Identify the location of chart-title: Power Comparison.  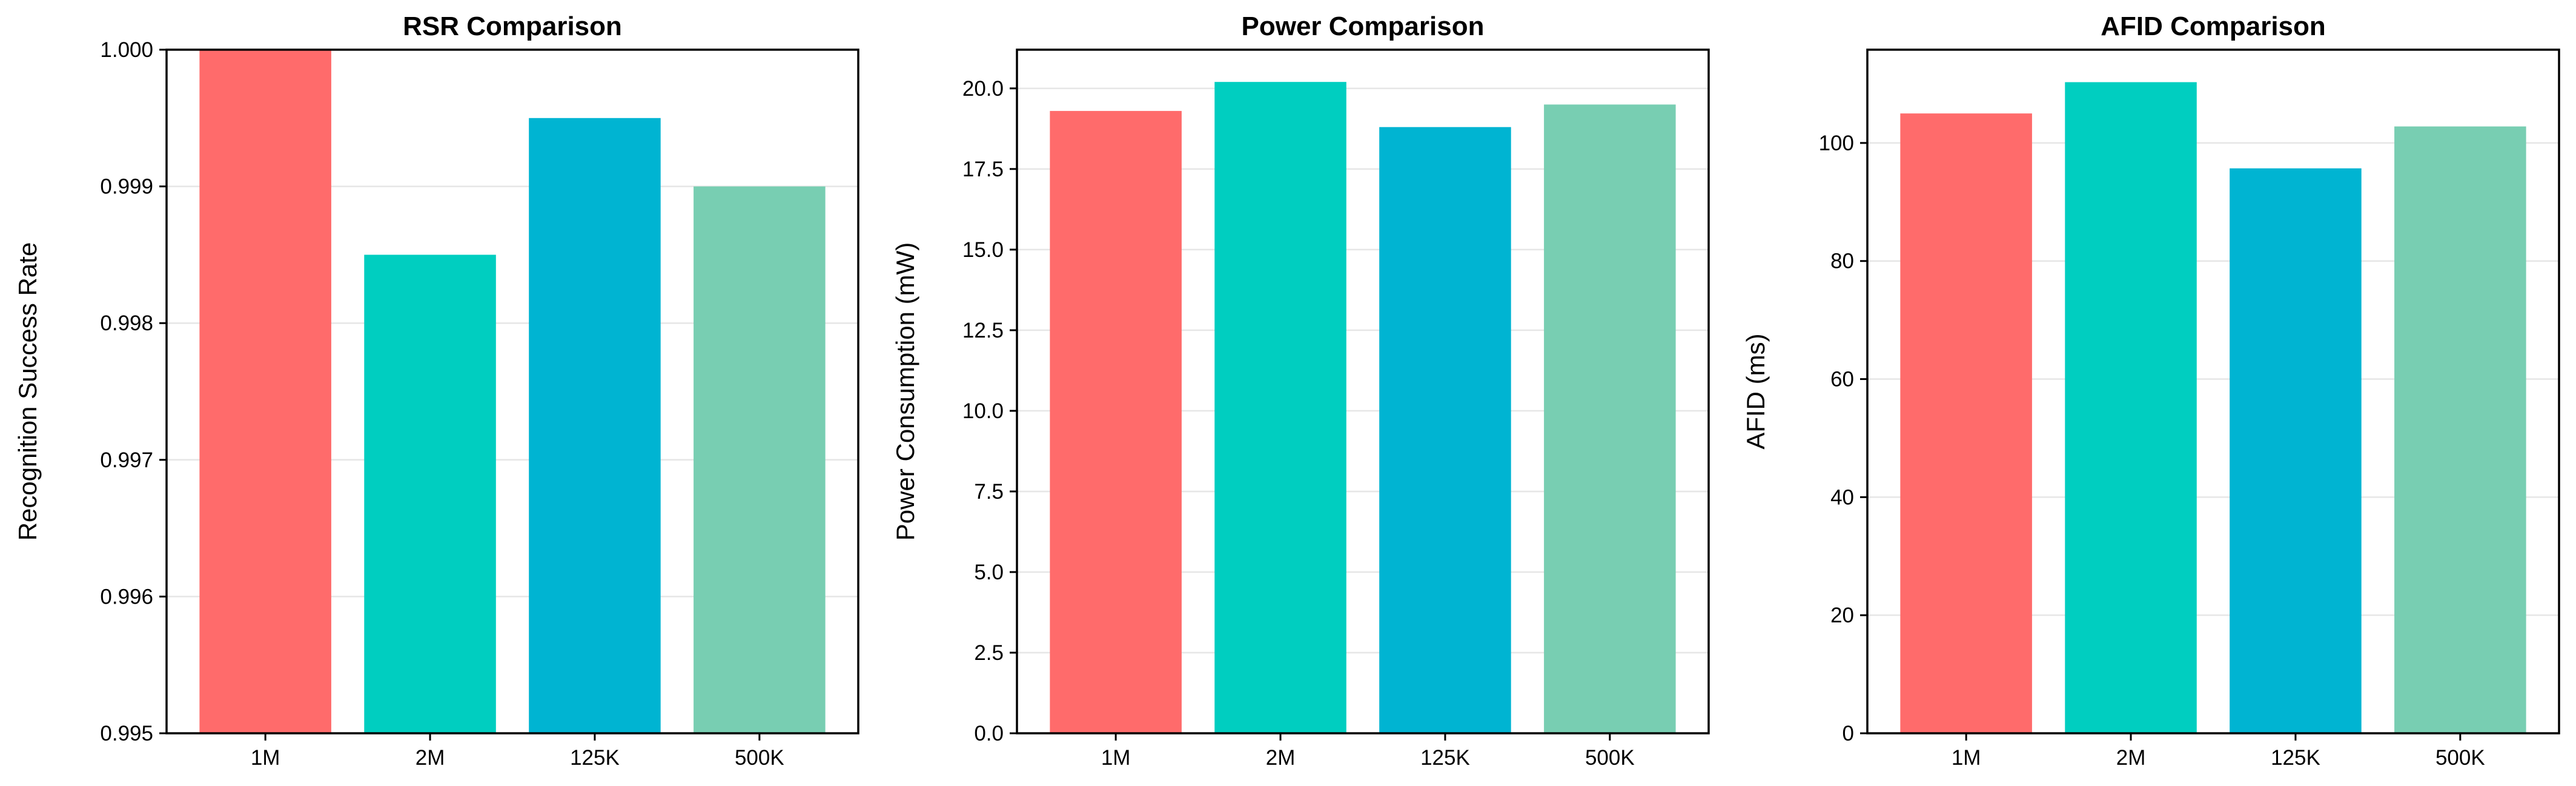
(1363, 26).